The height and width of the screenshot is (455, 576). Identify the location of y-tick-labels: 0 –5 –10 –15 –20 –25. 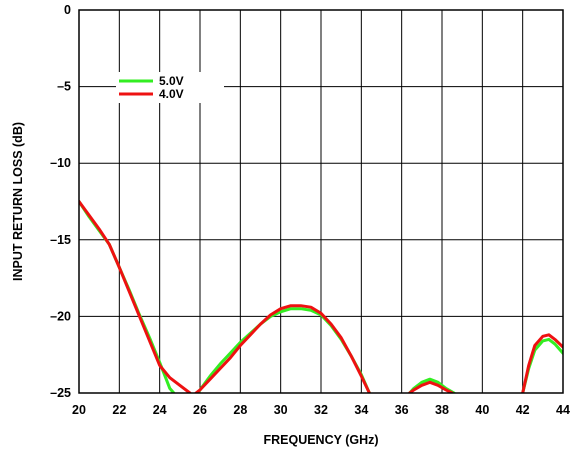
(60, 201).